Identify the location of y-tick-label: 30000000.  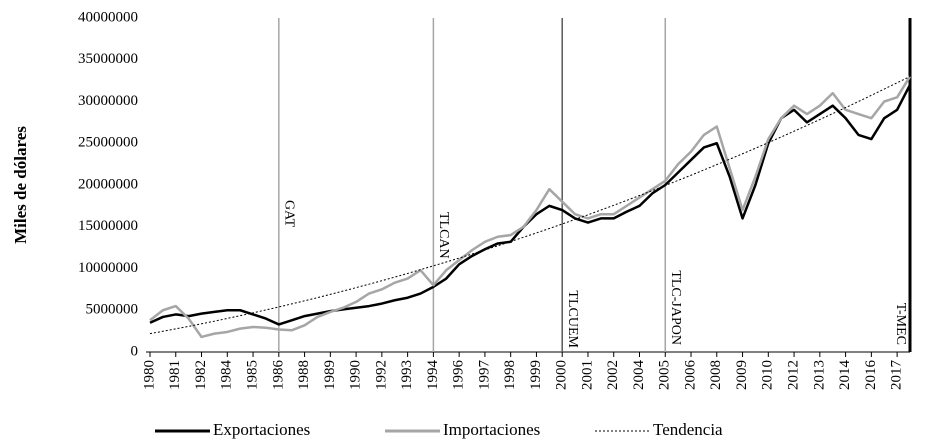
(108, 101).